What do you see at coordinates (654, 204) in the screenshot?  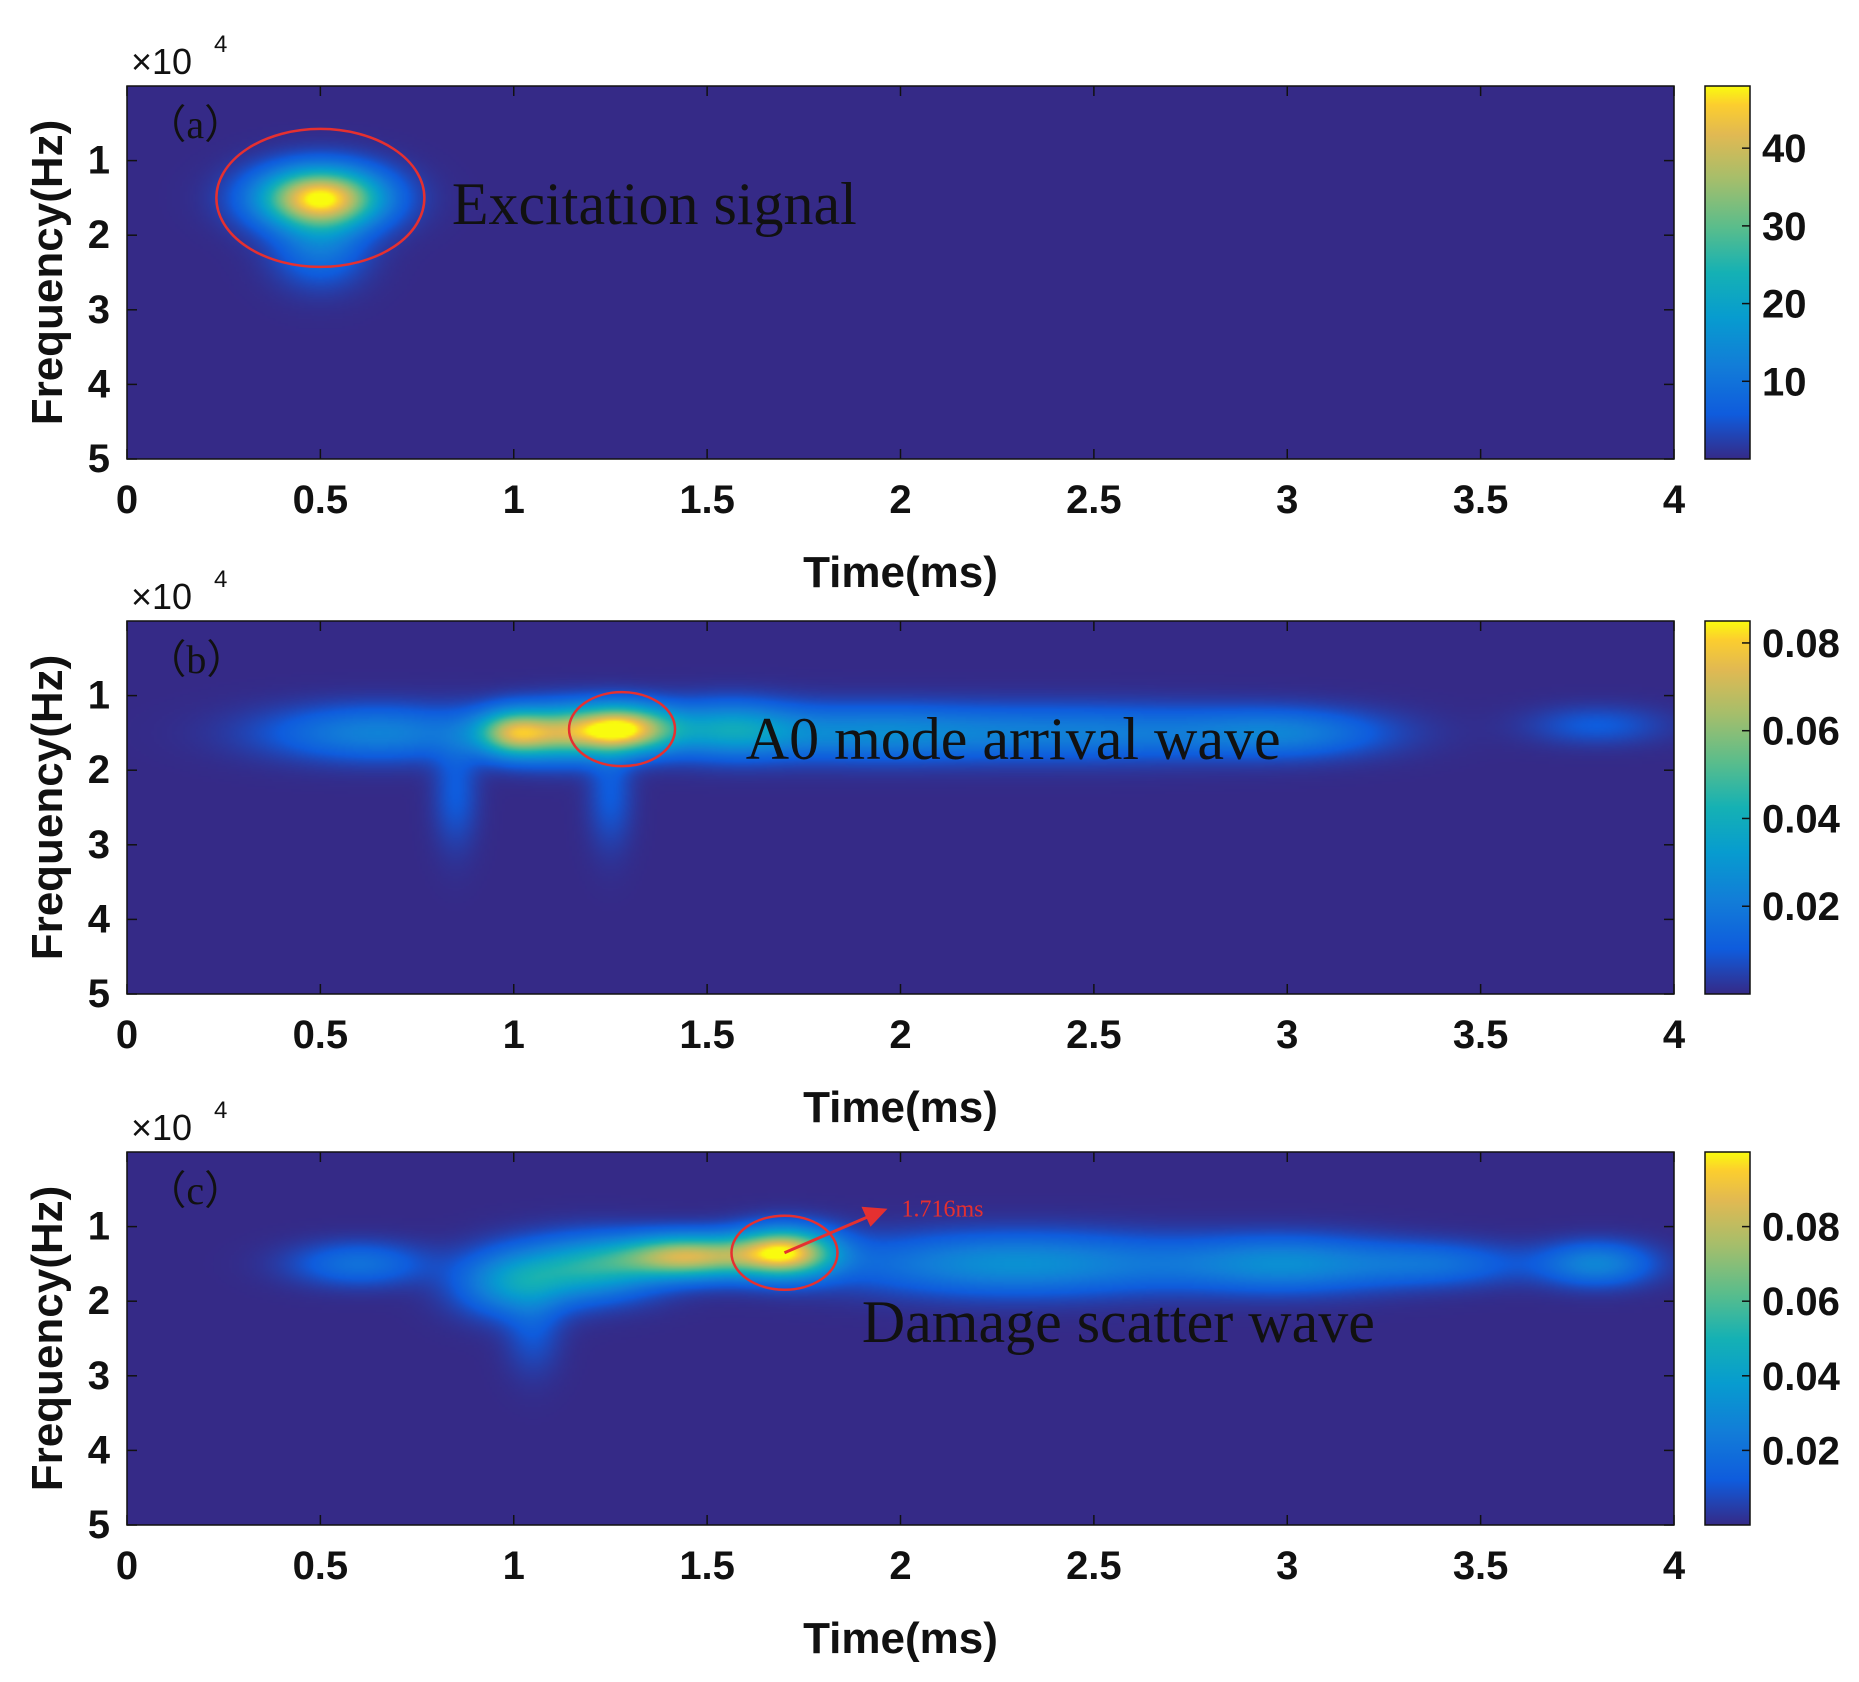 I see `annotation-text: Excitation signal` at bounding box center [654, 204].